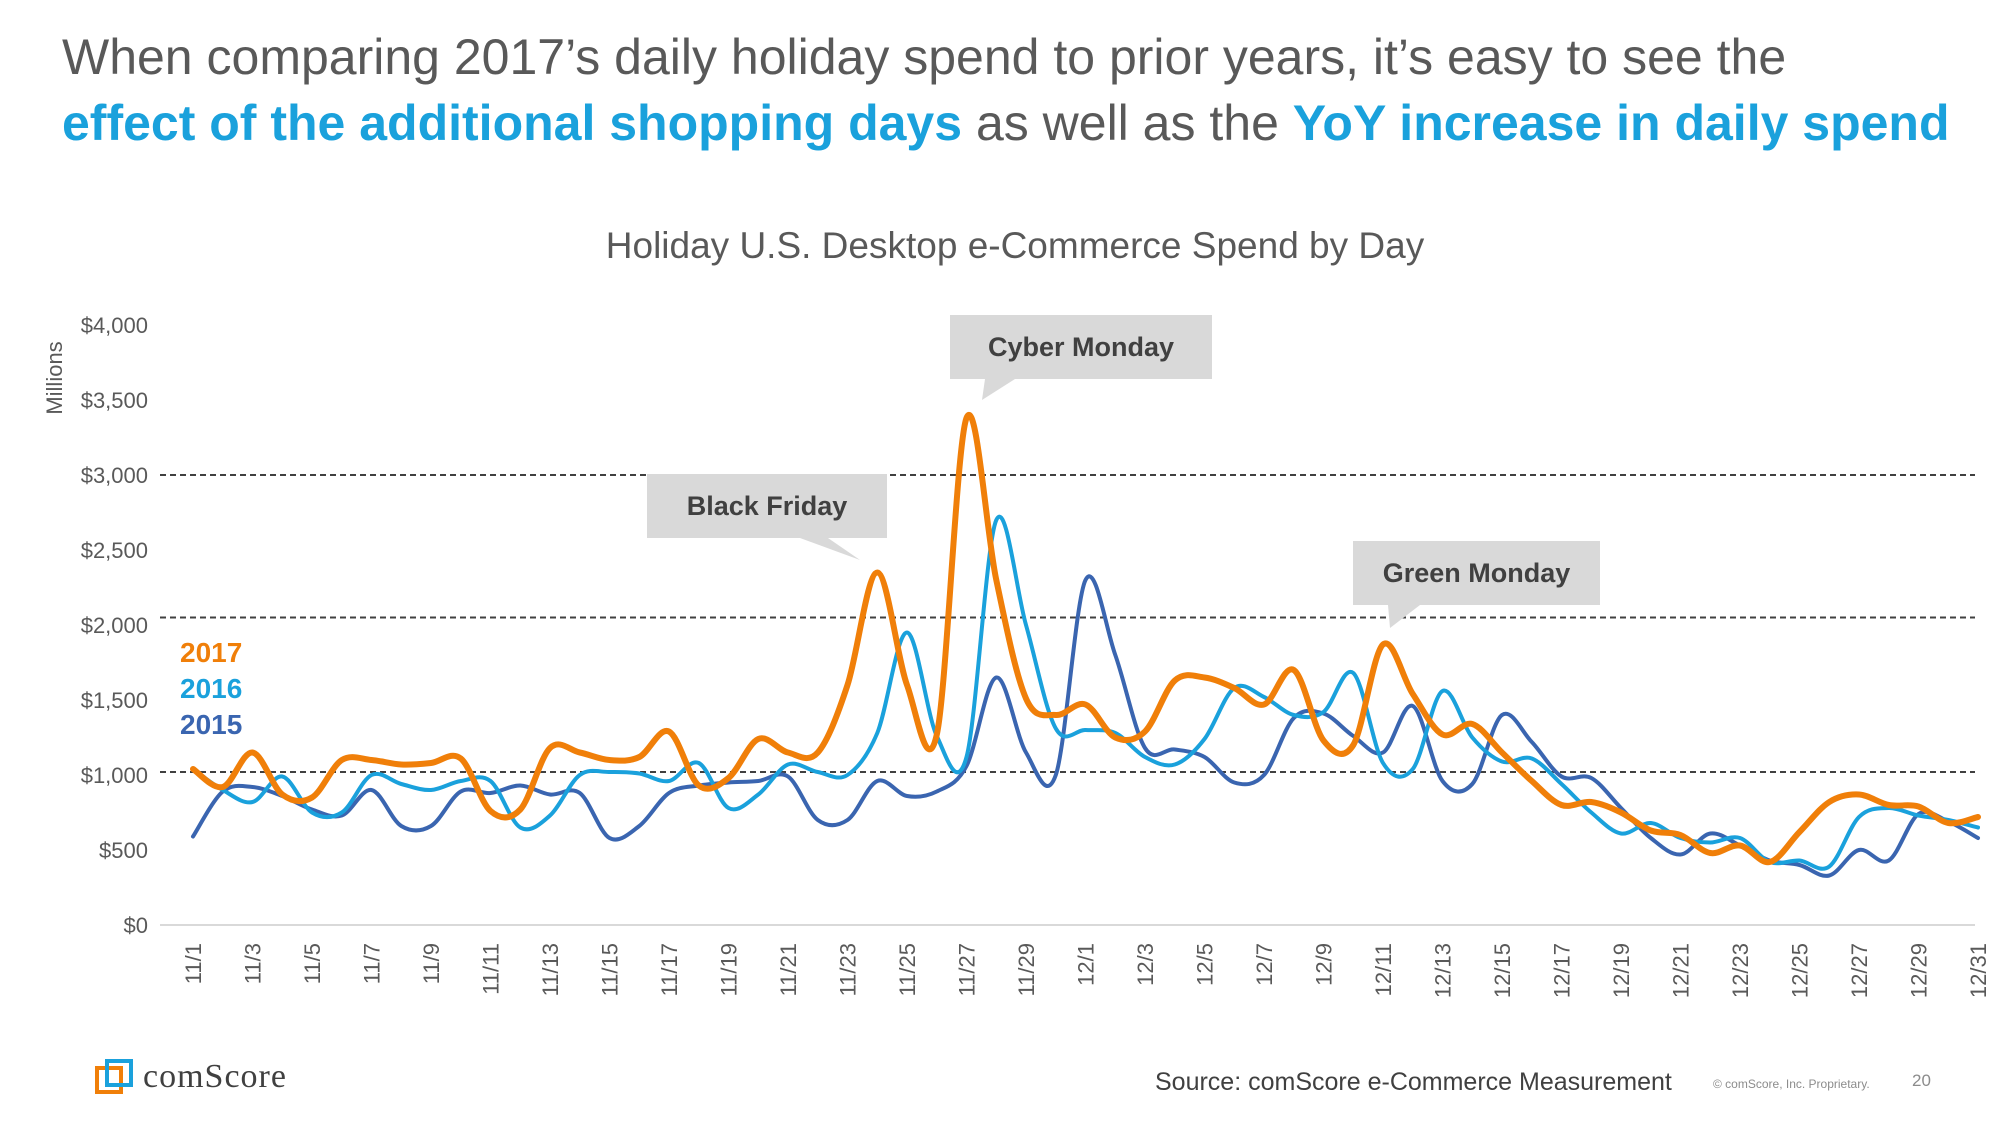 The width and height of the screenshot is (2000, 1125). What do you see at coordinates (211, 724) in the screenshot?
I see `legend-item-2015: 2015` at bounding box center [211, 724].